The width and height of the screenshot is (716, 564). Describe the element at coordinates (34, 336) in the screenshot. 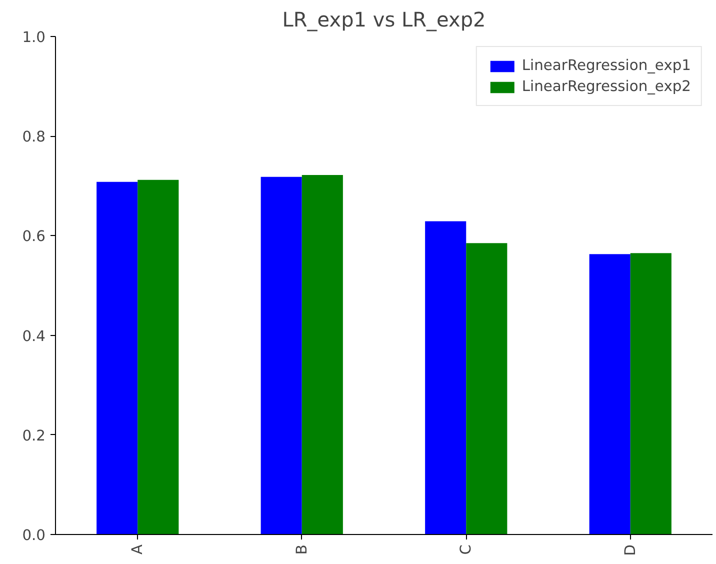

I see `y-tick-label: 0.4` at that location.